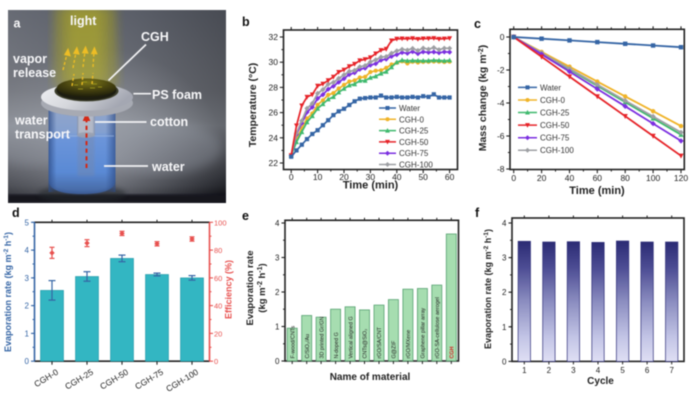 The height and width of the screenshot is (401, 696). What do you see at coordinates (380, 342) in the screenshot?
I see `svg-text: rGO/SA/CNT` at bounding box center [380, 342].